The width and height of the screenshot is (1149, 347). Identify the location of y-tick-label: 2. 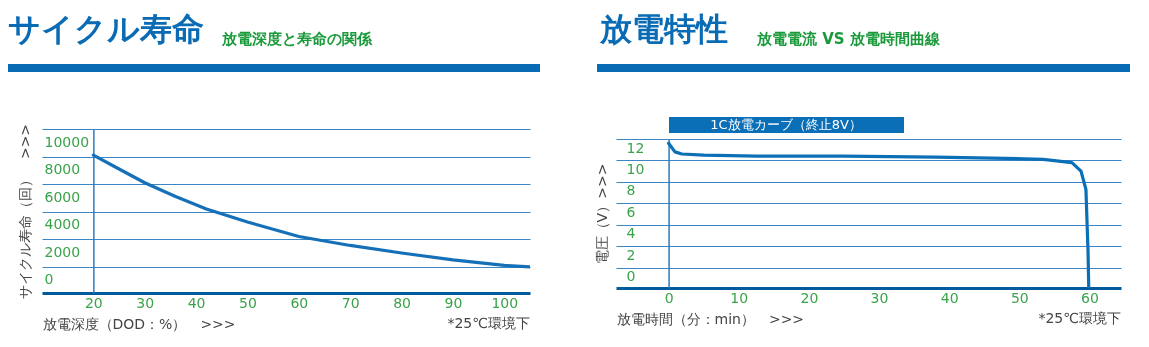
(631, 254).